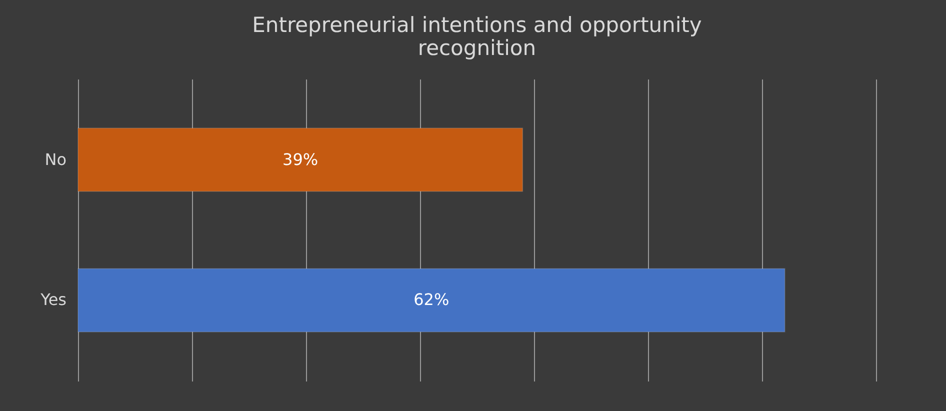 The height and width of the screenshot is (411, 946). I want to click on data-label: 39%, so click(300, 159).